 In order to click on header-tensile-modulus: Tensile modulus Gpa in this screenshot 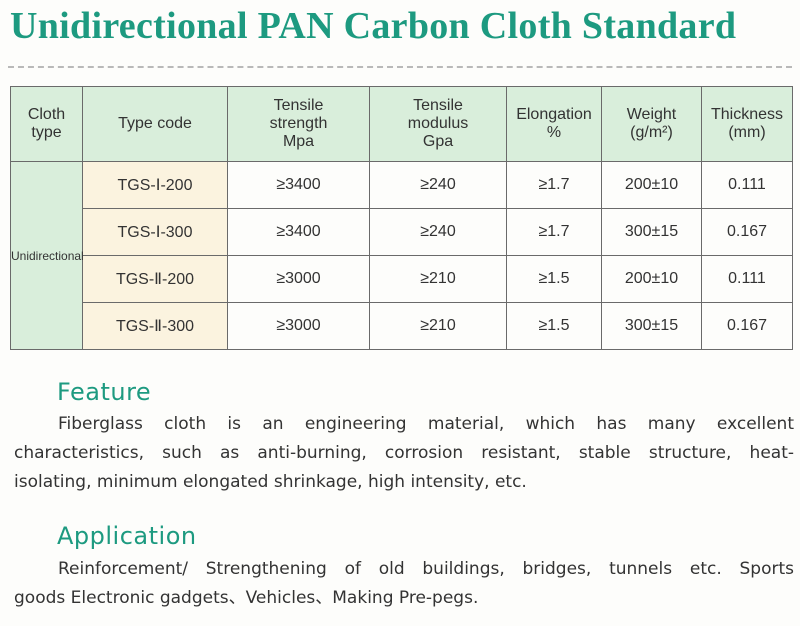, I will do `click(438, 124)`.